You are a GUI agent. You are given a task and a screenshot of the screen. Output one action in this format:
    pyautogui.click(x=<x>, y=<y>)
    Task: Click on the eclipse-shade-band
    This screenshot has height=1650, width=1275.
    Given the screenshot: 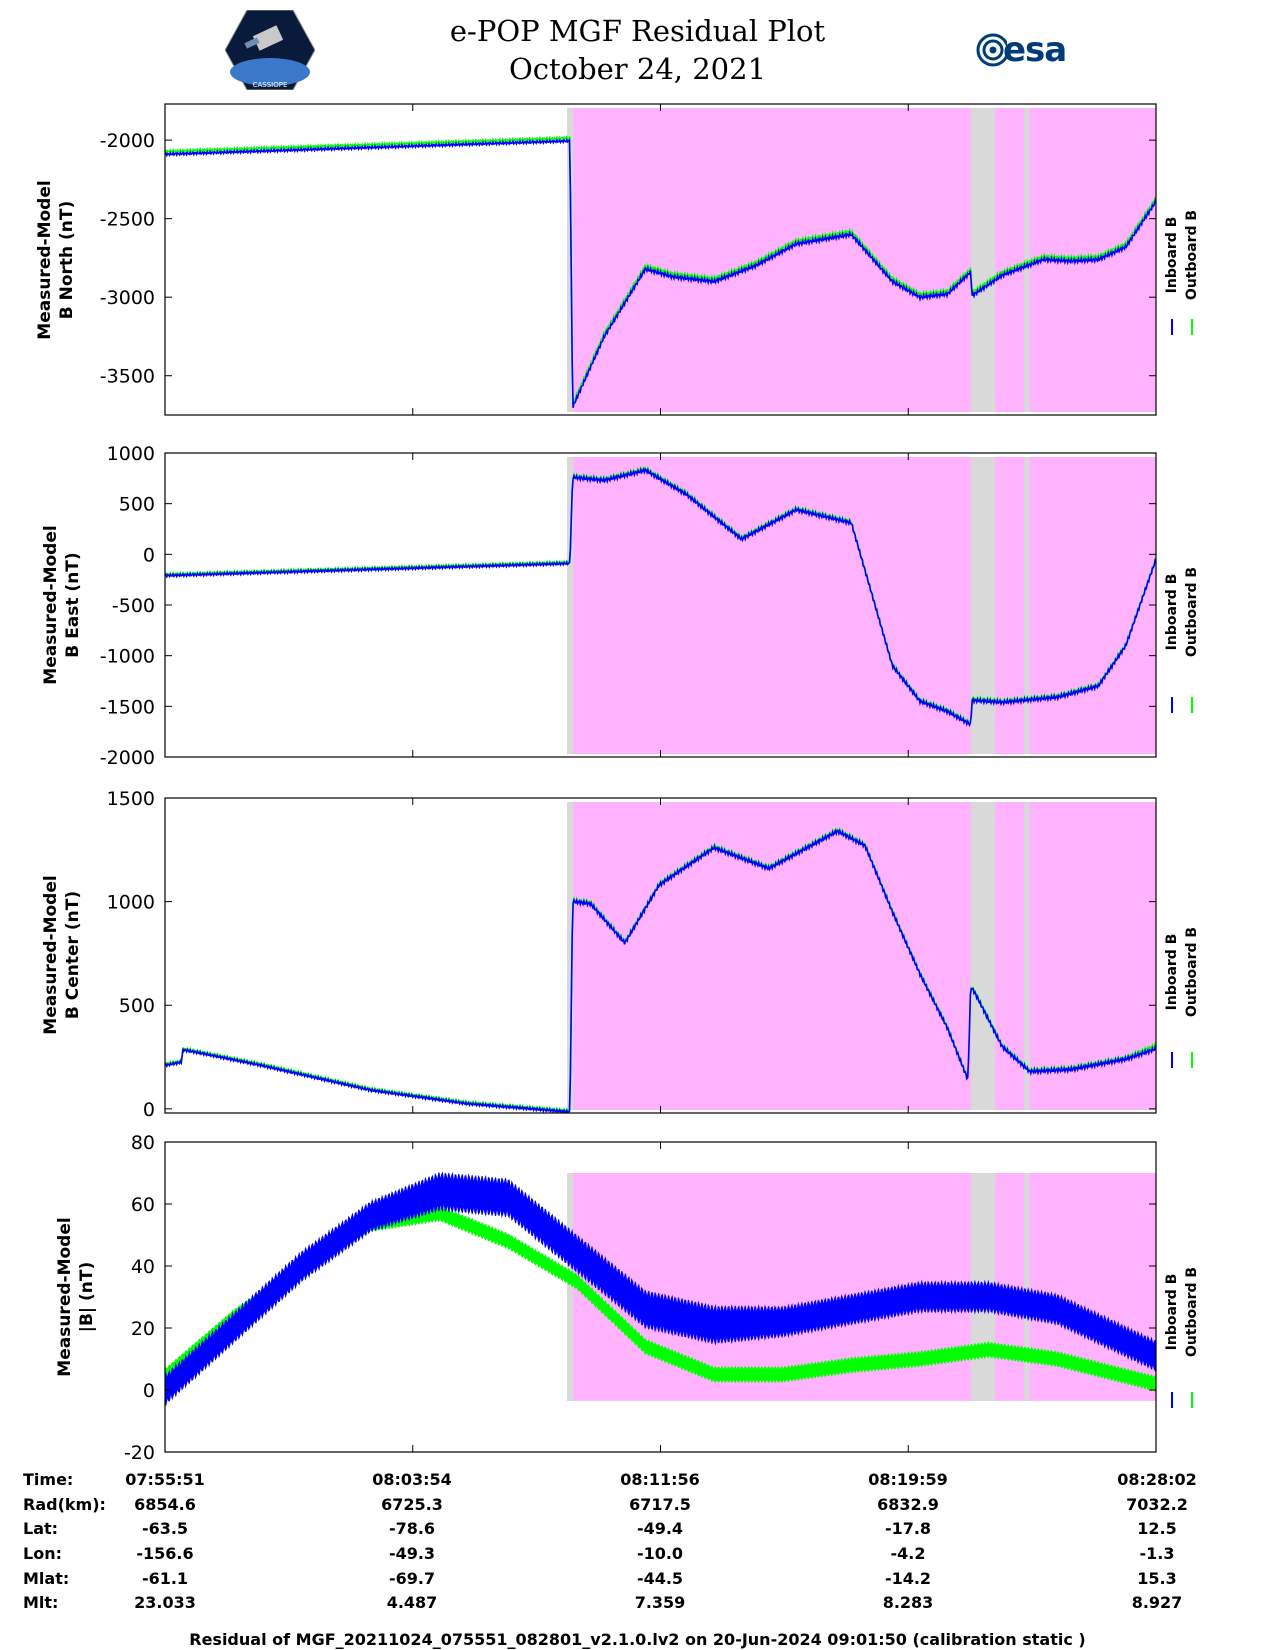 What is the action you would take?
    pyautogui.click(x=861, y=956)
    